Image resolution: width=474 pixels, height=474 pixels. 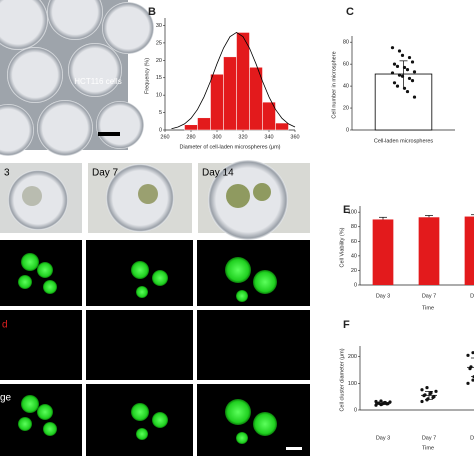 I want to click on y-axis-label: Cell cluster diameter (μm), so click(x=342, y=379).